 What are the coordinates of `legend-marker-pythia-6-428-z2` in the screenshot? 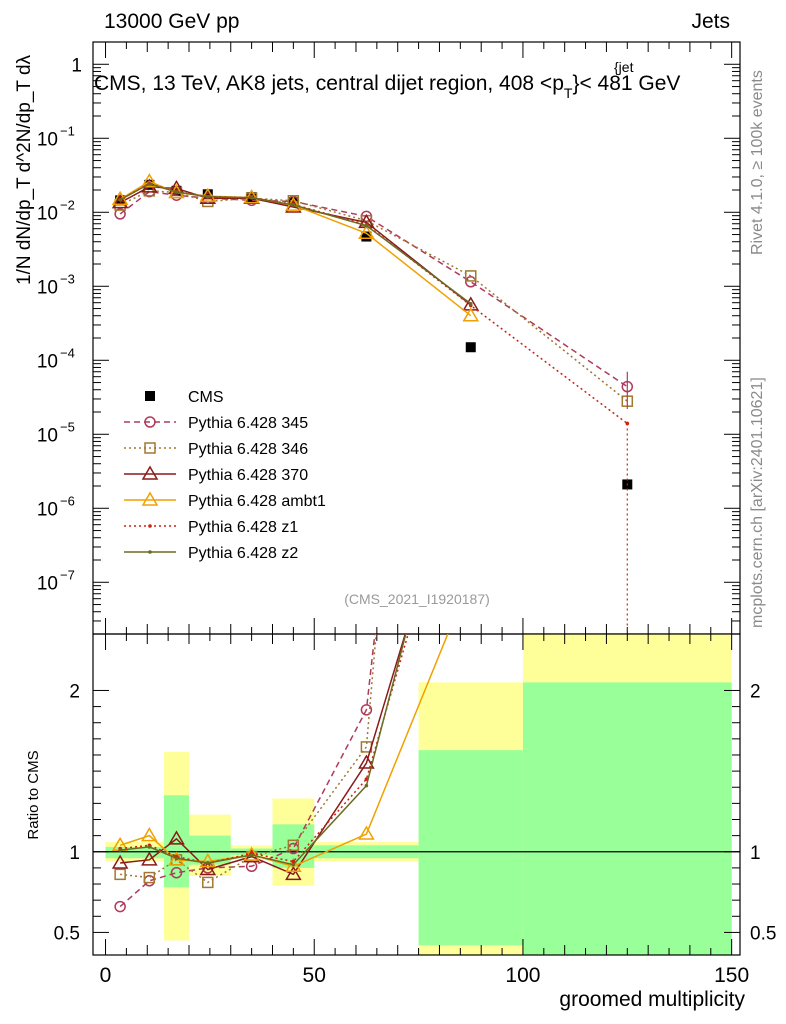 It's located at (150, 552).